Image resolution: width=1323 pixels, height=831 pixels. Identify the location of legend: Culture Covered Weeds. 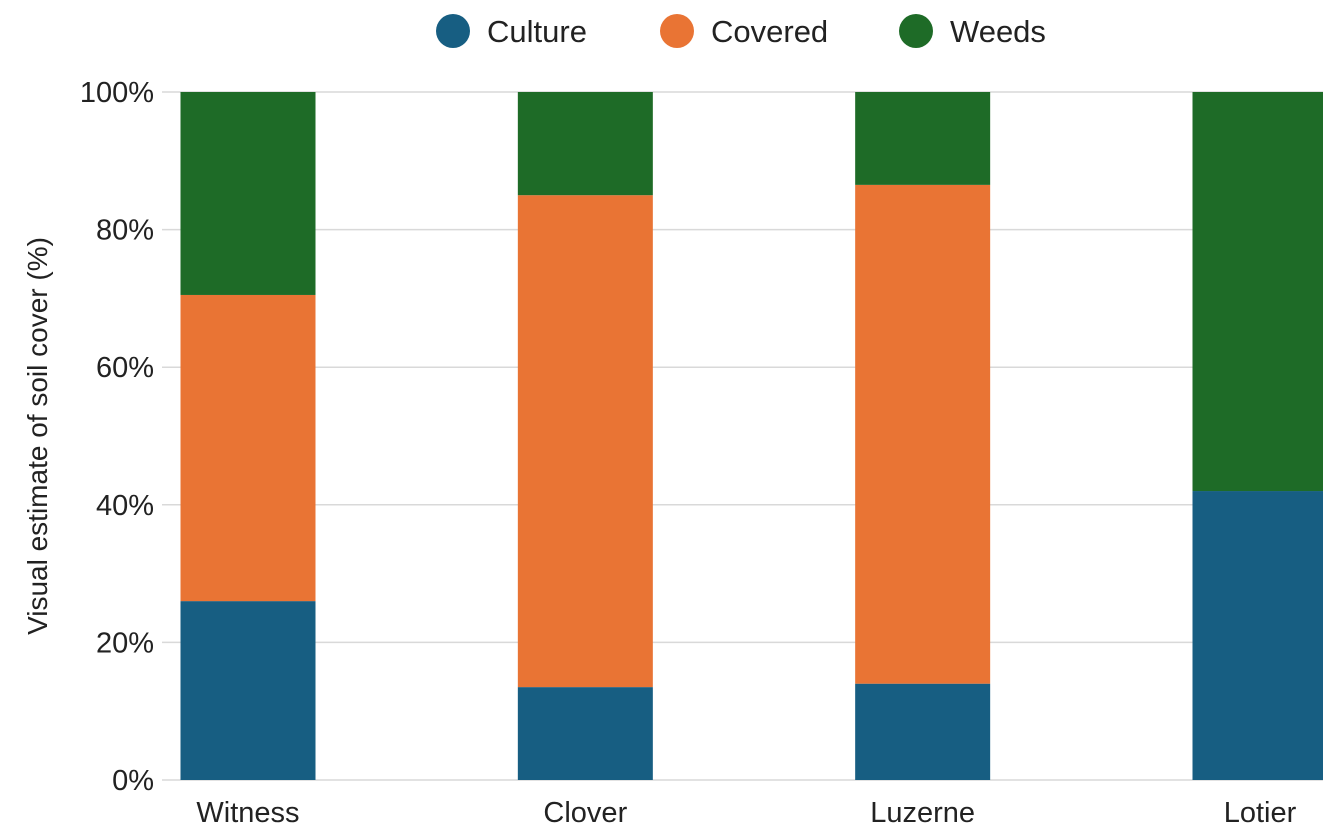
(741, 31).